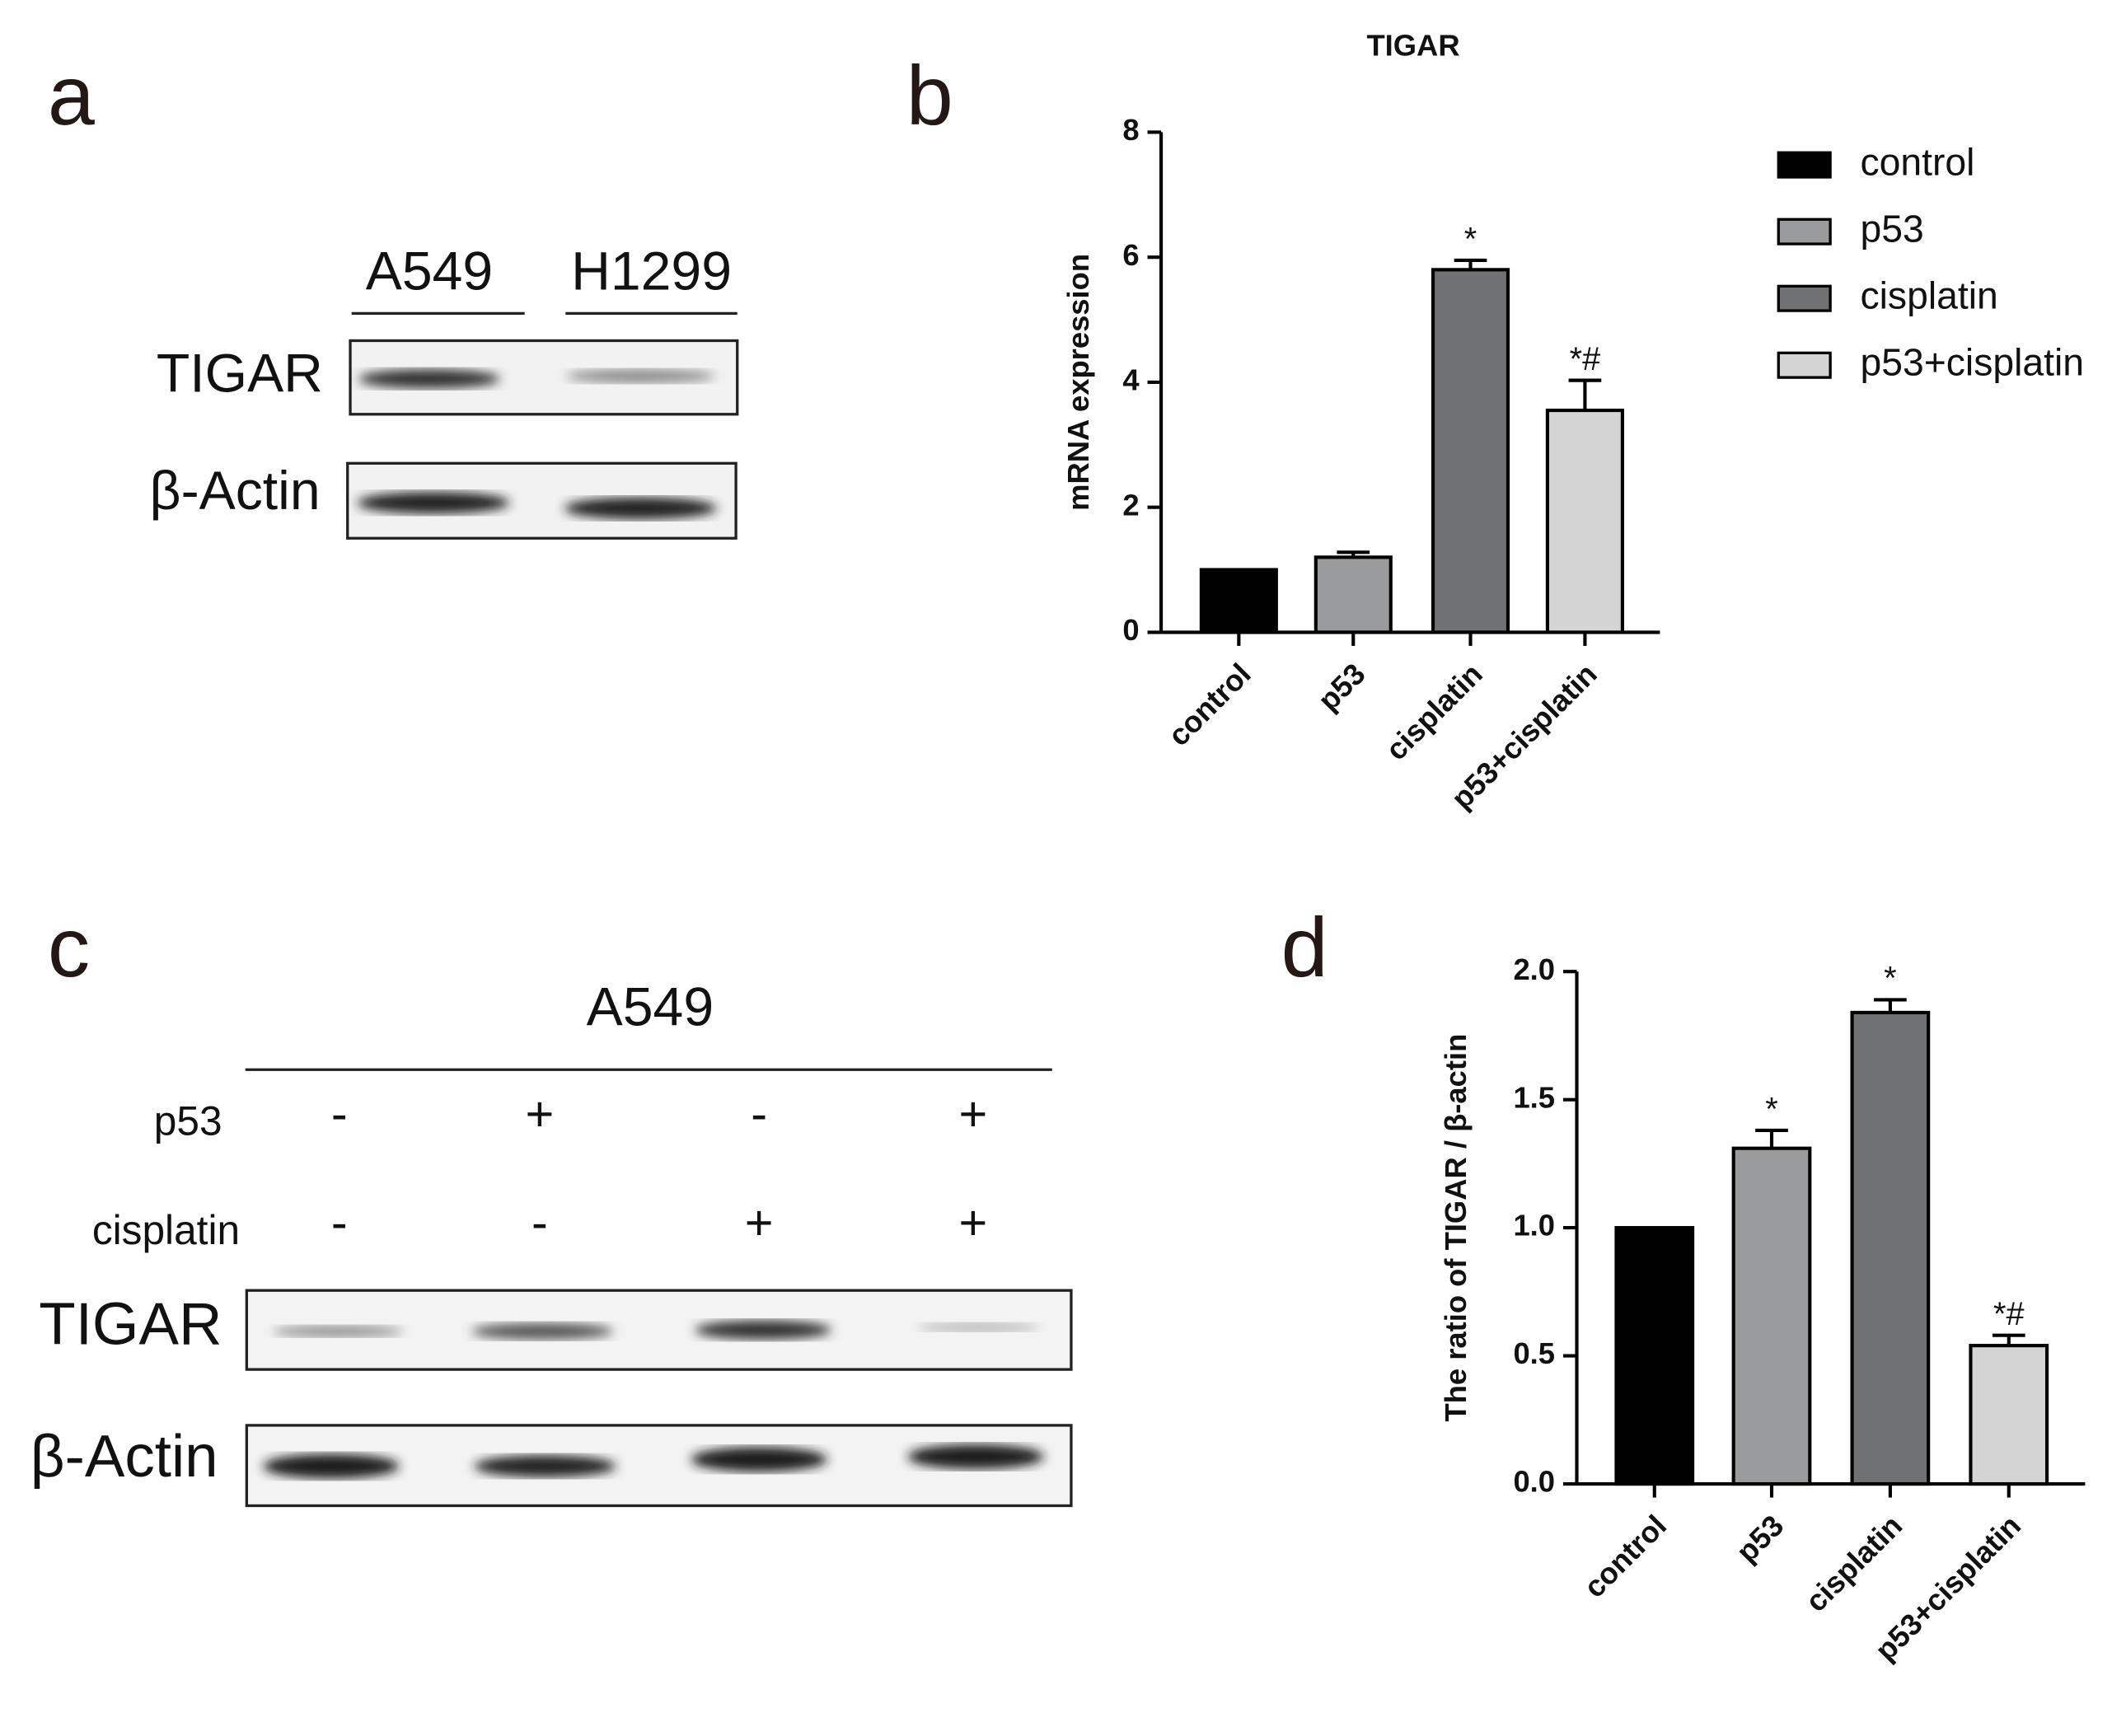 The image size is (2126, 1736). What do you see at coordinates (1534, 1482) in the screenshot?
I see `y-tick-label: 0.0` at bounding box center [1534, 1482].